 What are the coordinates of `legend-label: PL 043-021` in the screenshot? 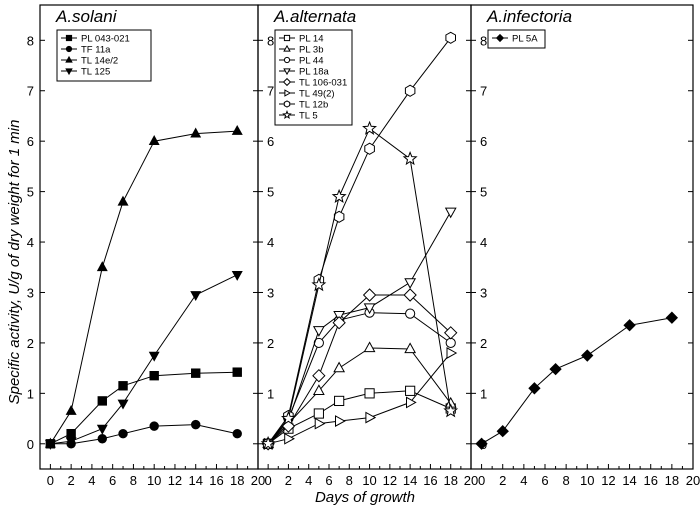 It's located at (105, 39).